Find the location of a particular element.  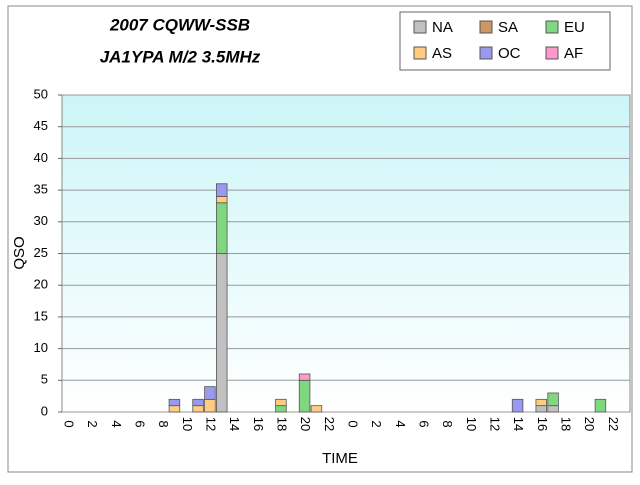

legend is located at coordinates (505, 41).